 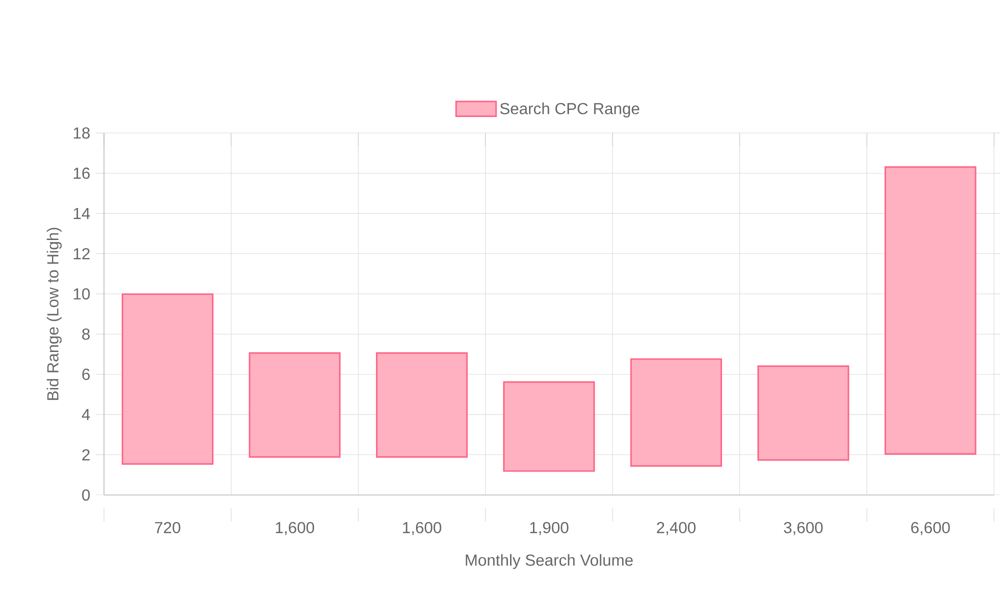 What do you see at coordinates (82, 173) in the screenshot?
I see `y-tick-label: 16` at bounding box center [82, 173].